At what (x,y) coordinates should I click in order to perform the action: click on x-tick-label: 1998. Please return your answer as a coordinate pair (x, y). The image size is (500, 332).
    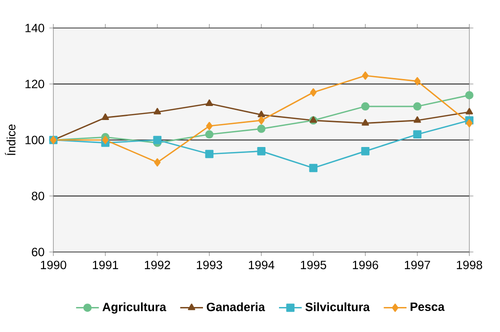
    Looking at the image, I should click on (469, 265).